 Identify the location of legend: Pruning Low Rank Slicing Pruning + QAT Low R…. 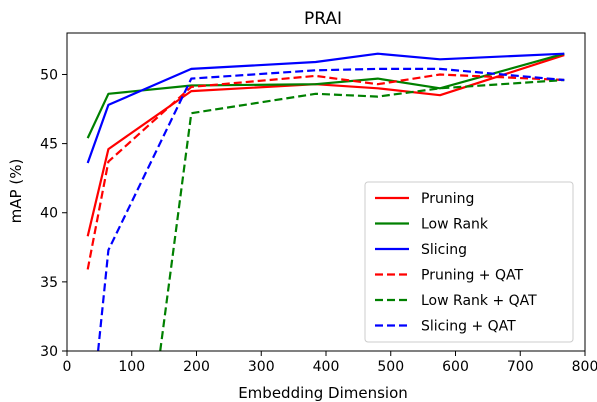
(469, 262).